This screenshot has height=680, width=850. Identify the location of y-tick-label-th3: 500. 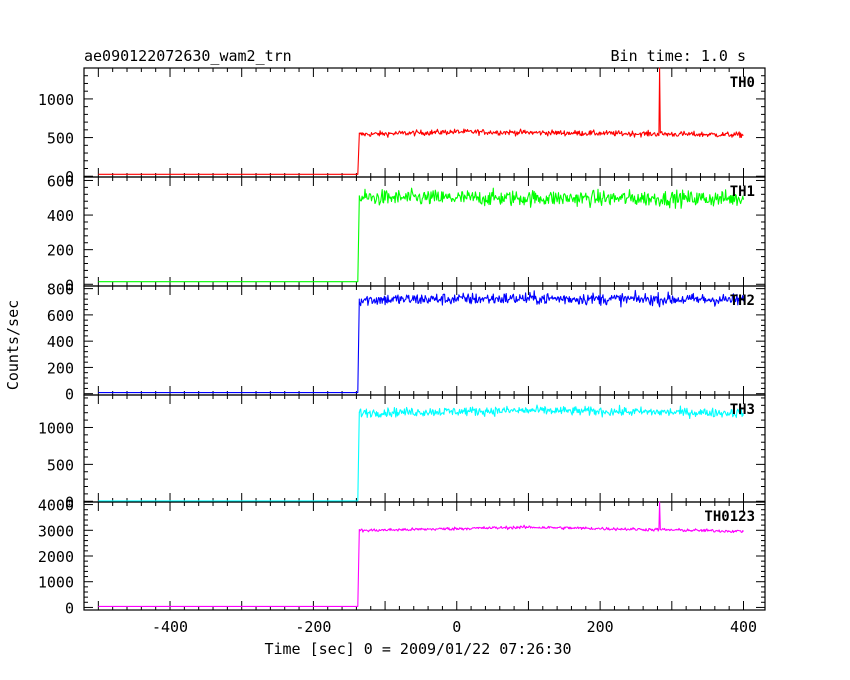
(60, 465).